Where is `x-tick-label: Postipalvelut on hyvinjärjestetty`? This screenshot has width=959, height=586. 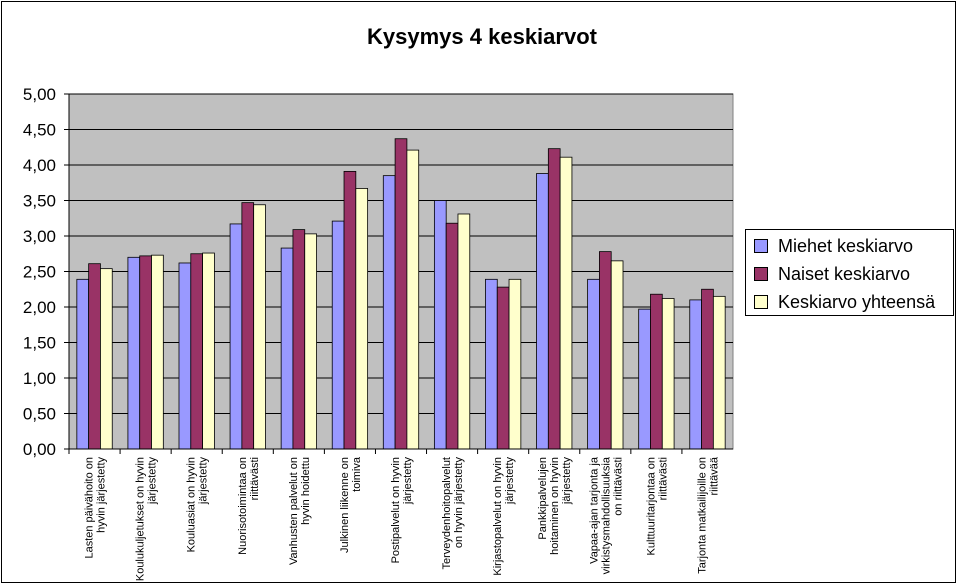
x-tick-label: Postipalvelut on hyvinjärjestetty is located at coordinates (402, 510).